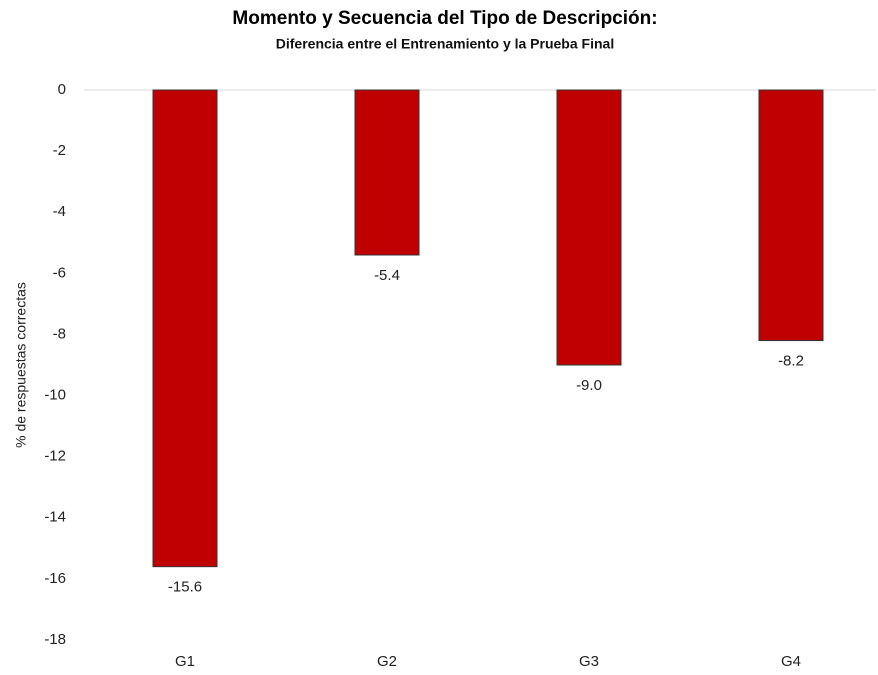  I want to click on data-label: -8.2, so click(791, 361).